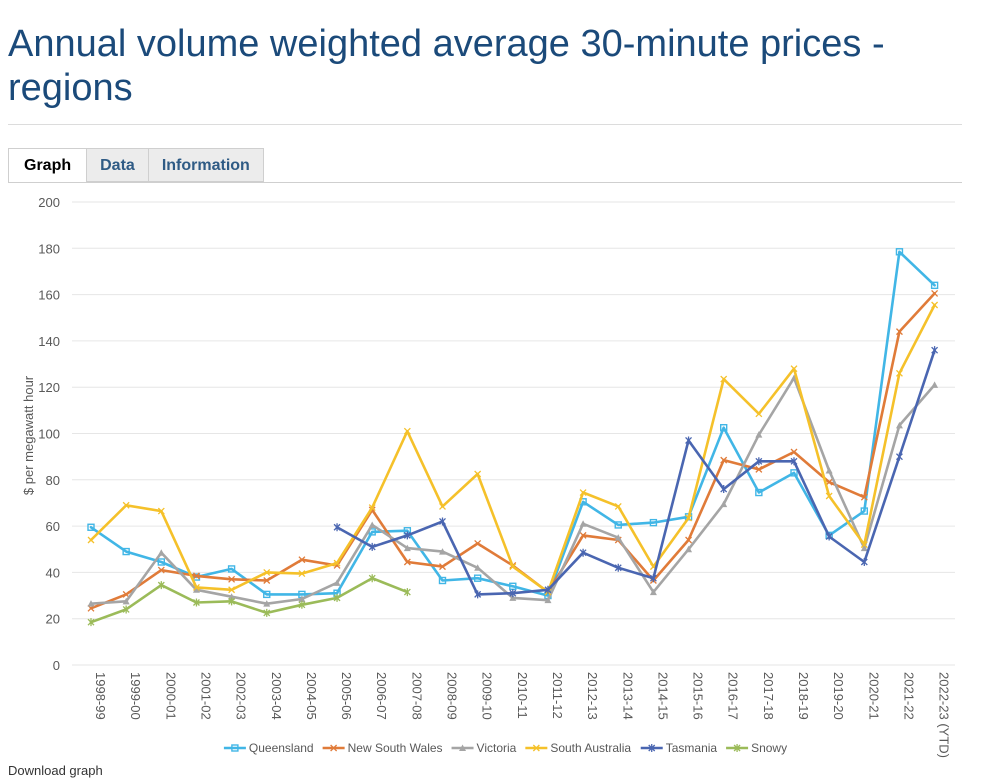 Image resolution: width=985 pixels, height=778 pixels. What do you see at coordinates (49, 341) in the screenshot?
I see `y-tick-label: 140` at bounding box center [49, 341].